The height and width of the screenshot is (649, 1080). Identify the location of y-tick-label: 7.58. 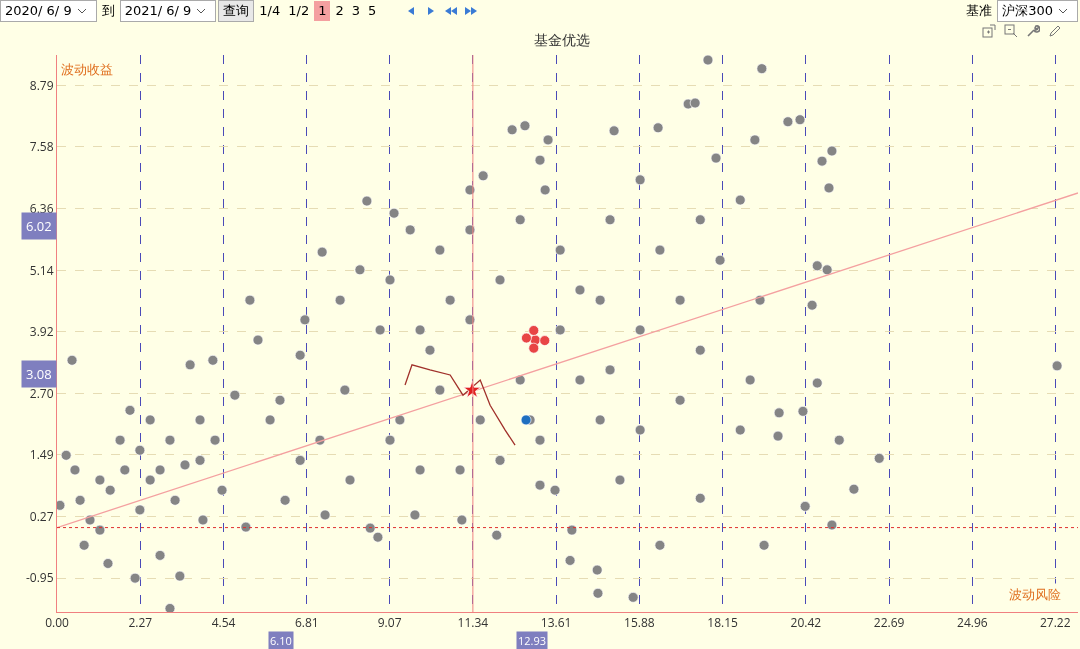
(41, 147).